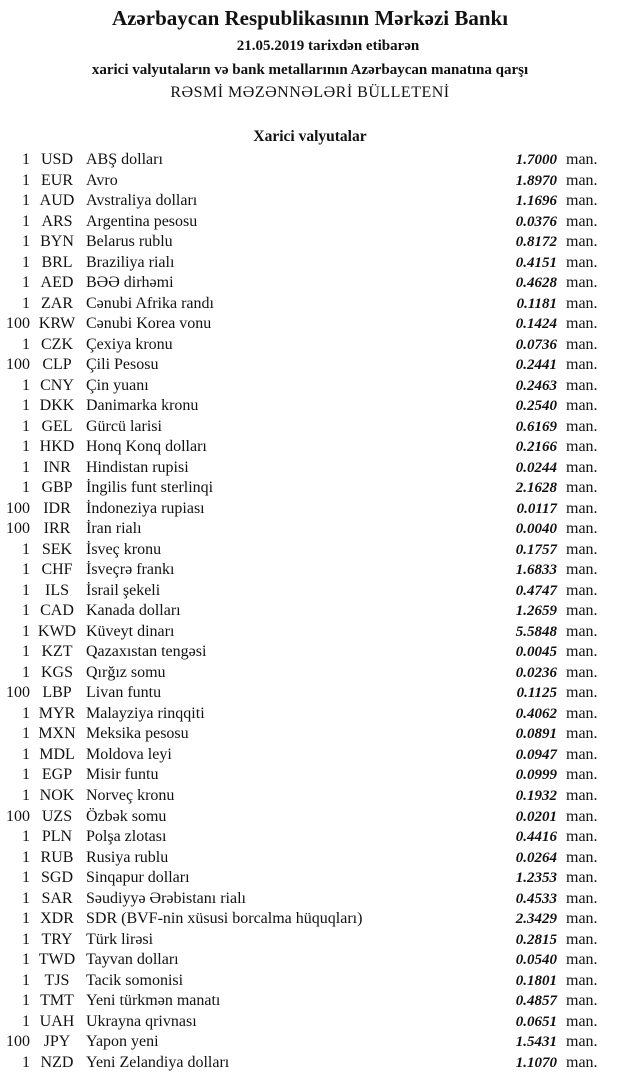 The image size is (620, 1073). Describe the element at coordinates (536, 693) in the screenshot. I see `exchange-rate: 0.1125` at that location.